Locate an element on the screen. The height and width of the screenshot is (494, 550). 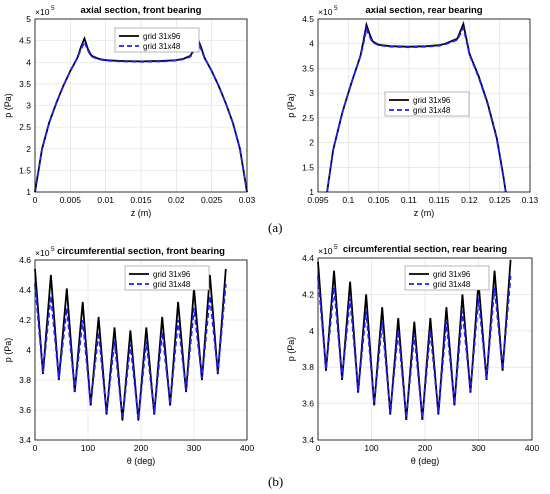
subfigure-label-a: (a) is located at coordinates (275, 227).